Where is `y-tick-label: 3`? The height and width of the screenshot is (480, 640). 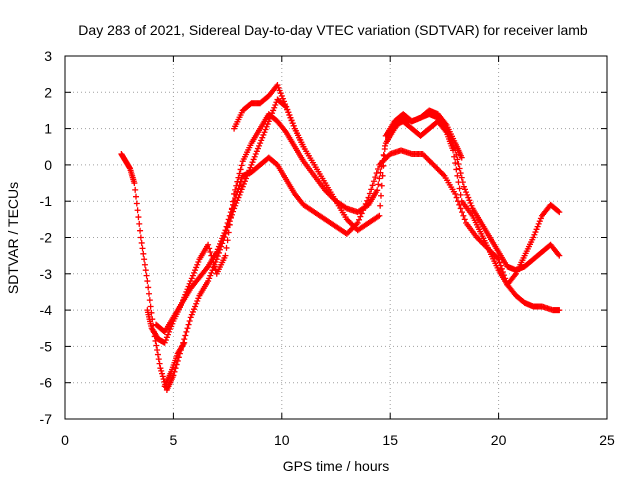
y-tick-label: 3 is located at coordinates (48, 56).